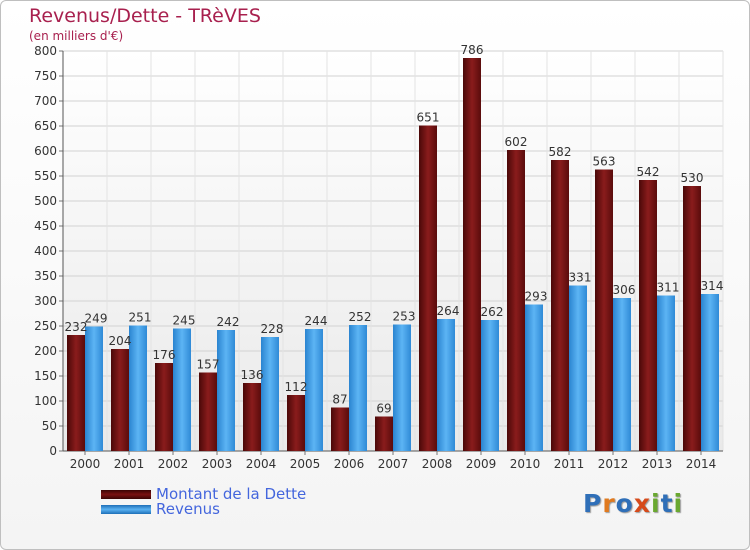  What do you see at coordinates (701, 464) in the screenshot?
I see `x-tick-label: 2014` at bounding box center [701, 464].